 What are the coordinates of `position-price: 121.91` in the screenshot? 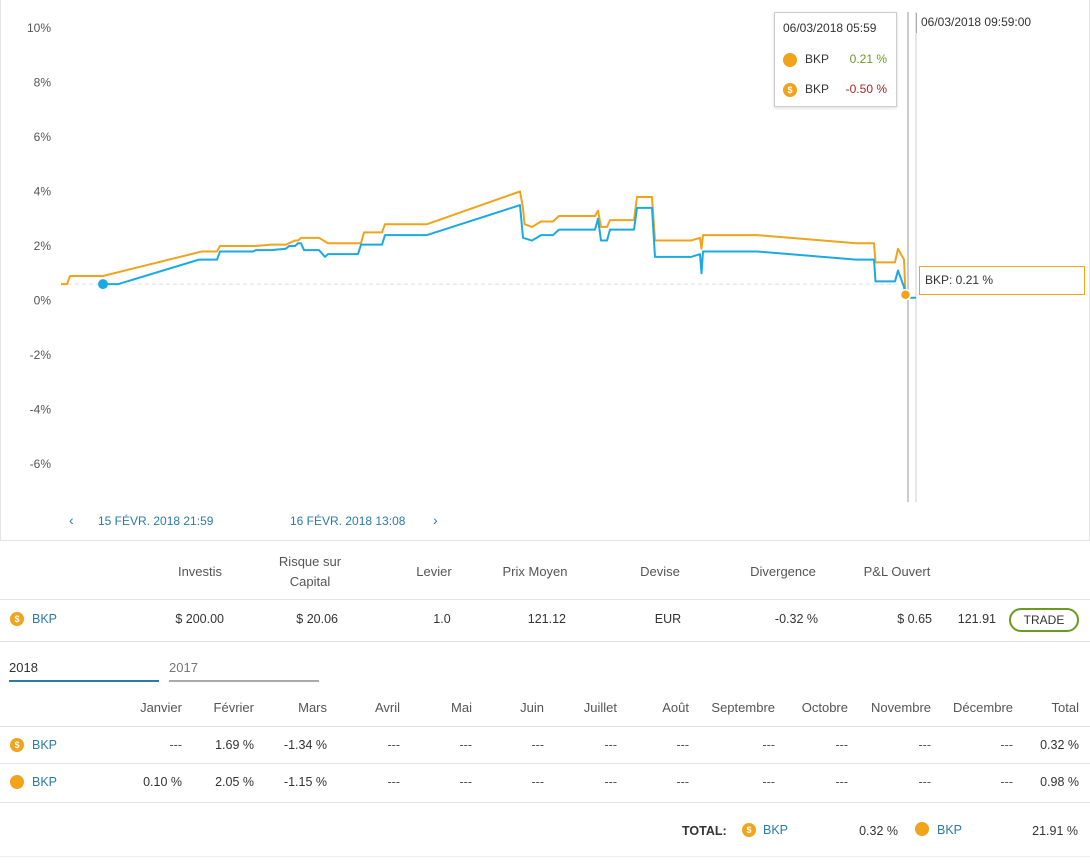 It's located at (976, 619).